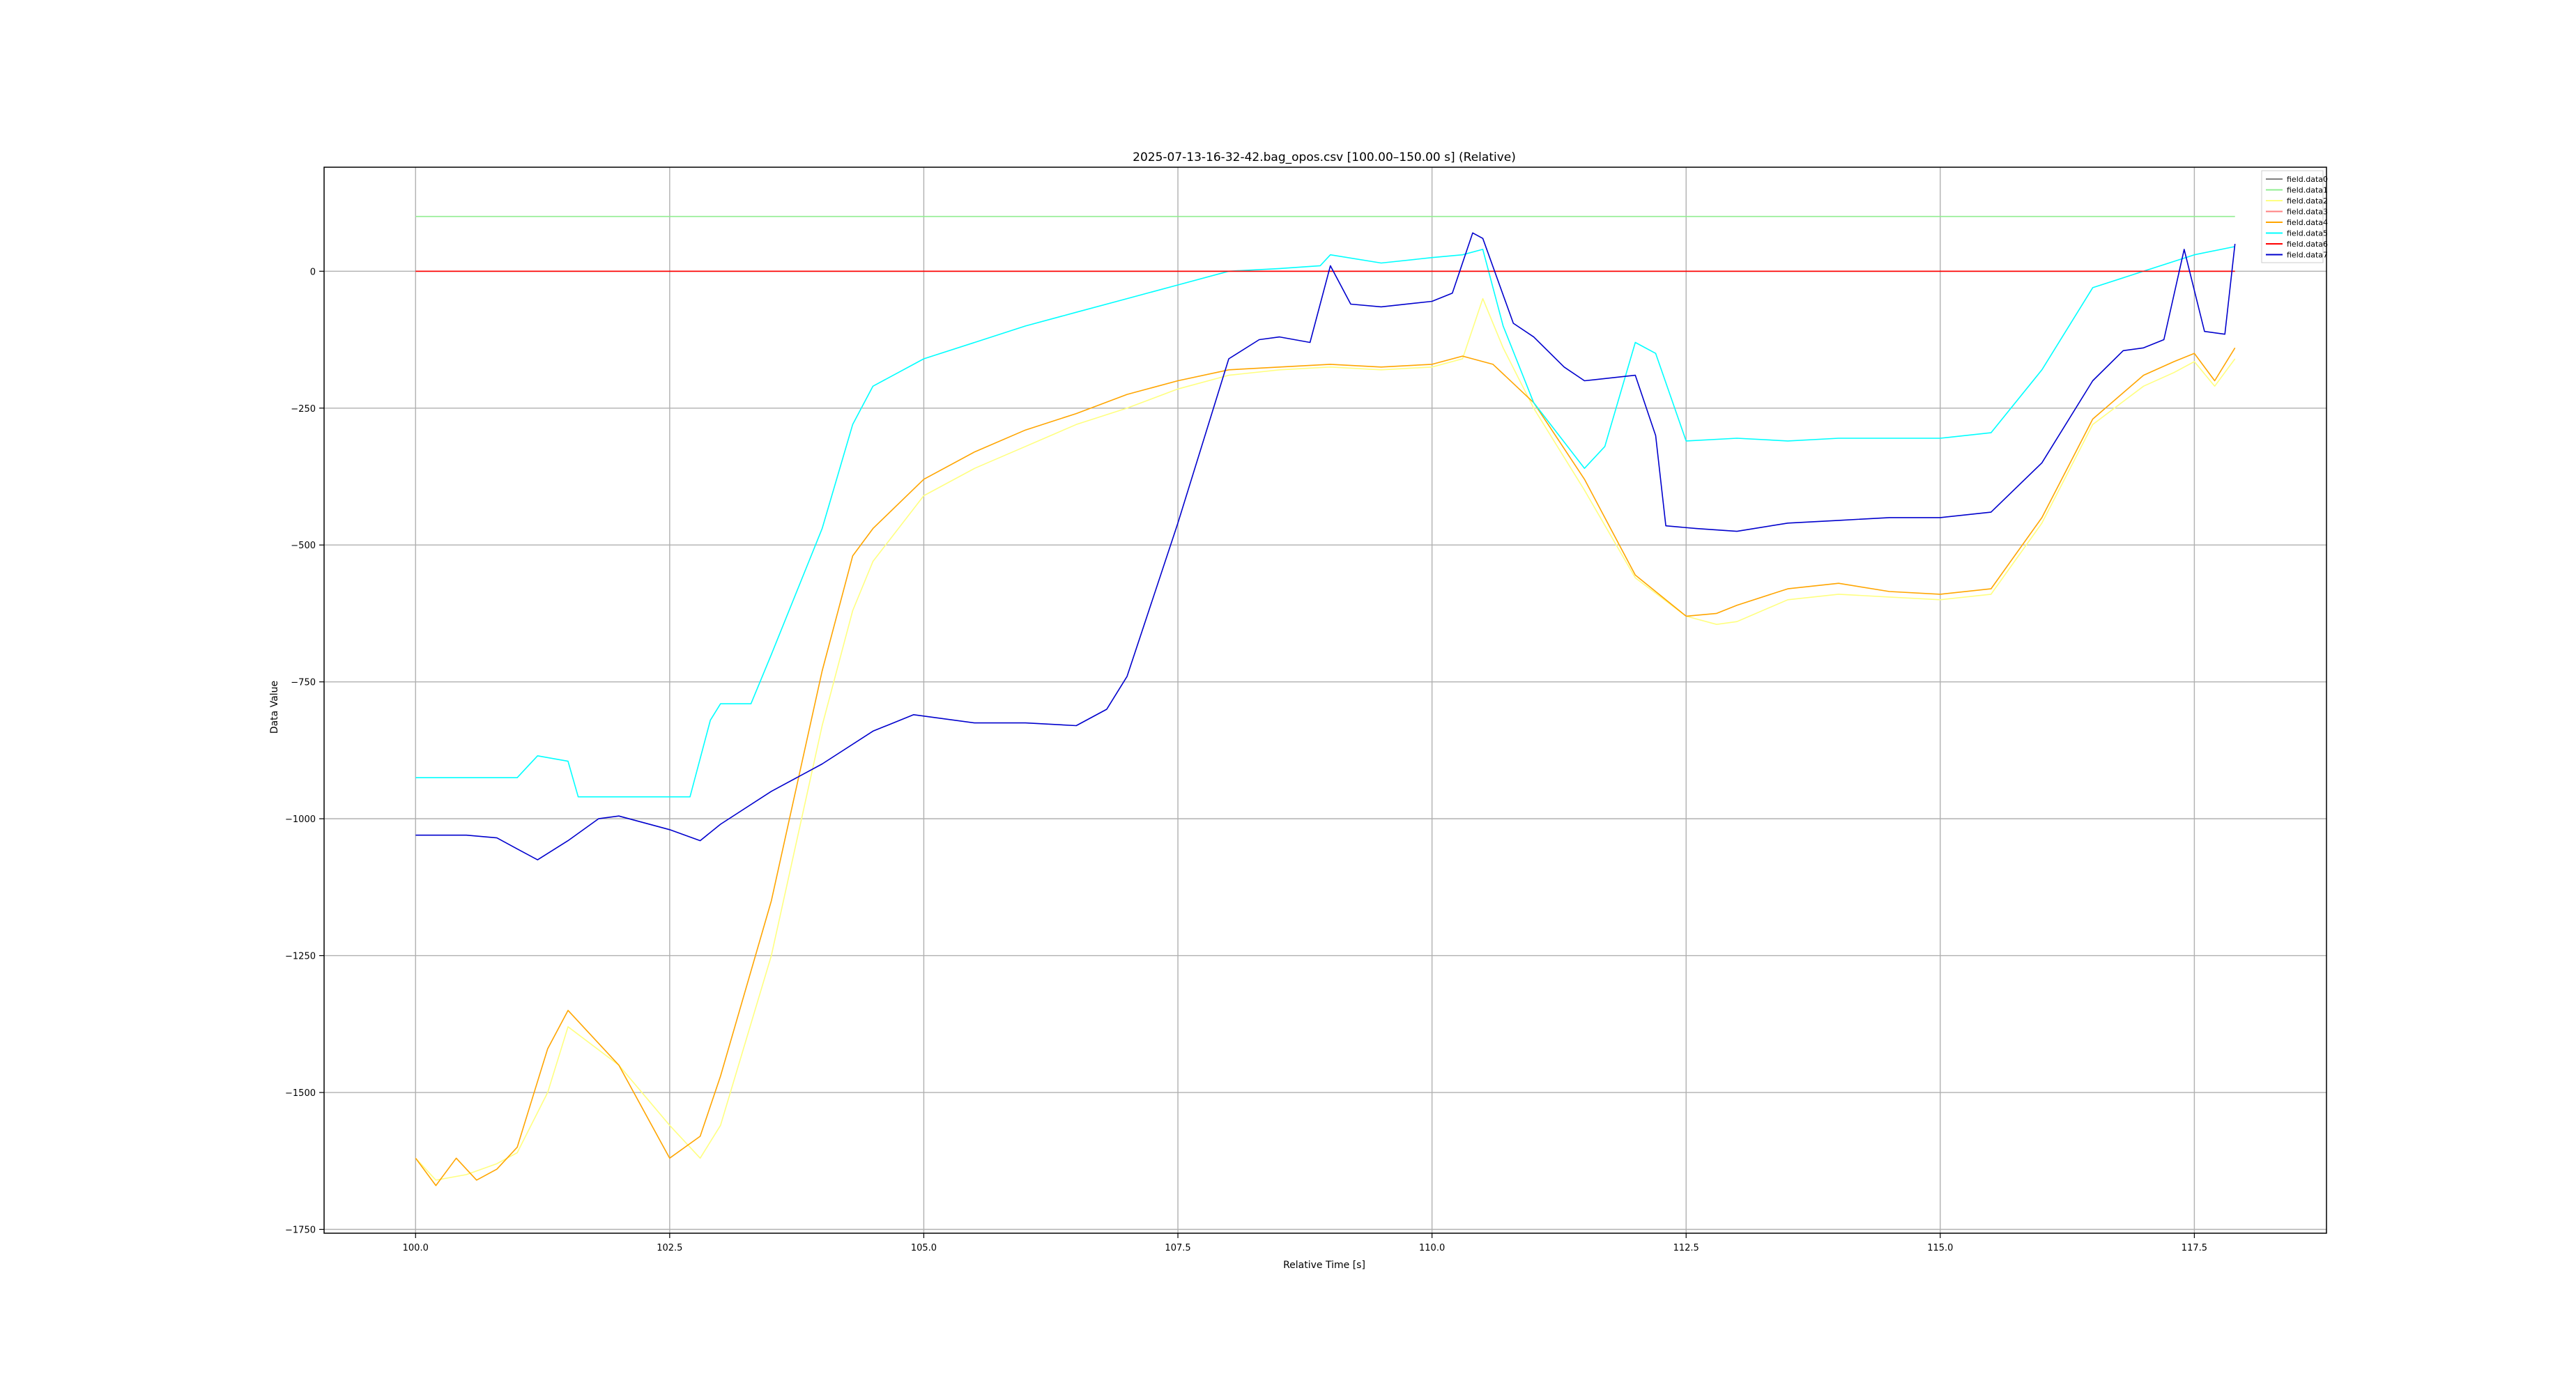  Describe the element at coordinates (303, 683) in the screenshot. I see `y-tick-label: −750` at that location.